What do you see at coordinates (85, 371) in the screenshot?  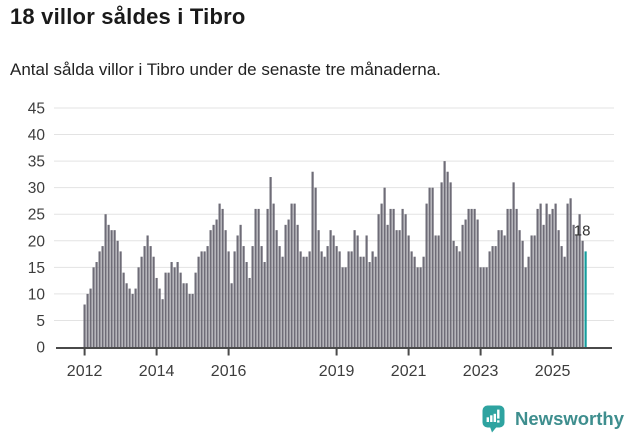 I see `x-axis-tick-label: 2012` at bounding box center [85, 371].